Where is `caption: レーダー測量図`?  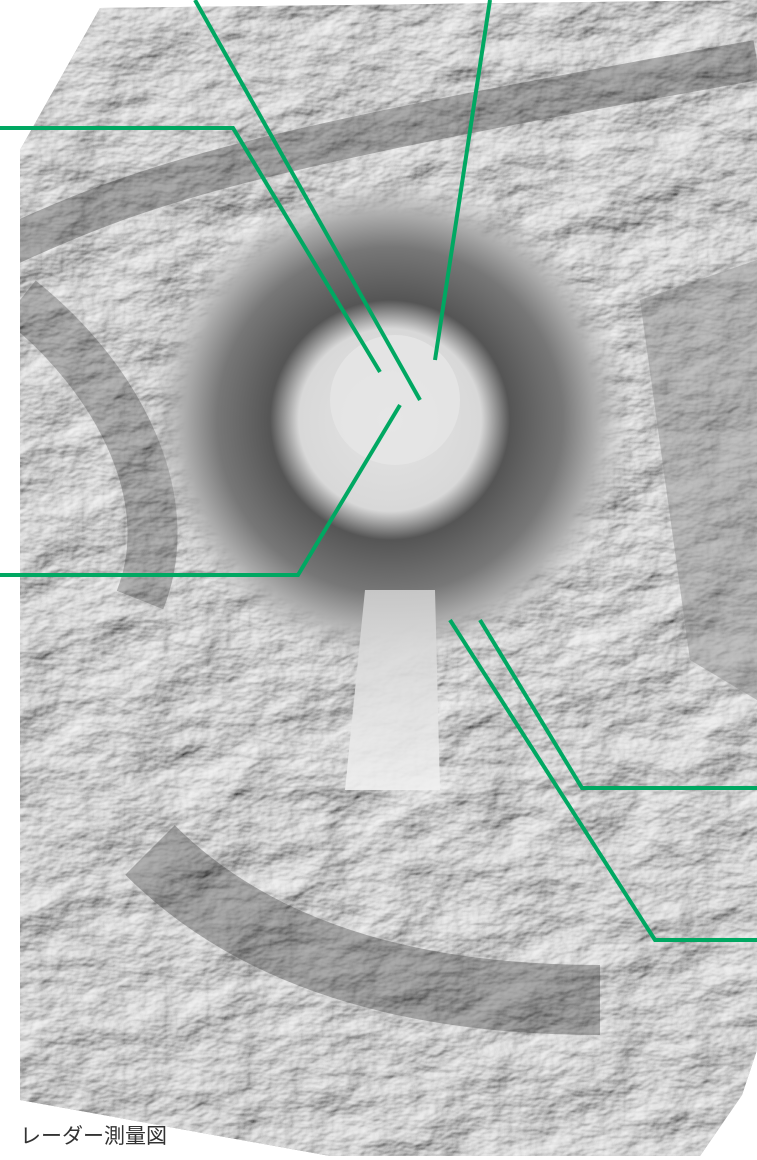 caption: レーダー測量図 is located at coordinates (93, 1136).